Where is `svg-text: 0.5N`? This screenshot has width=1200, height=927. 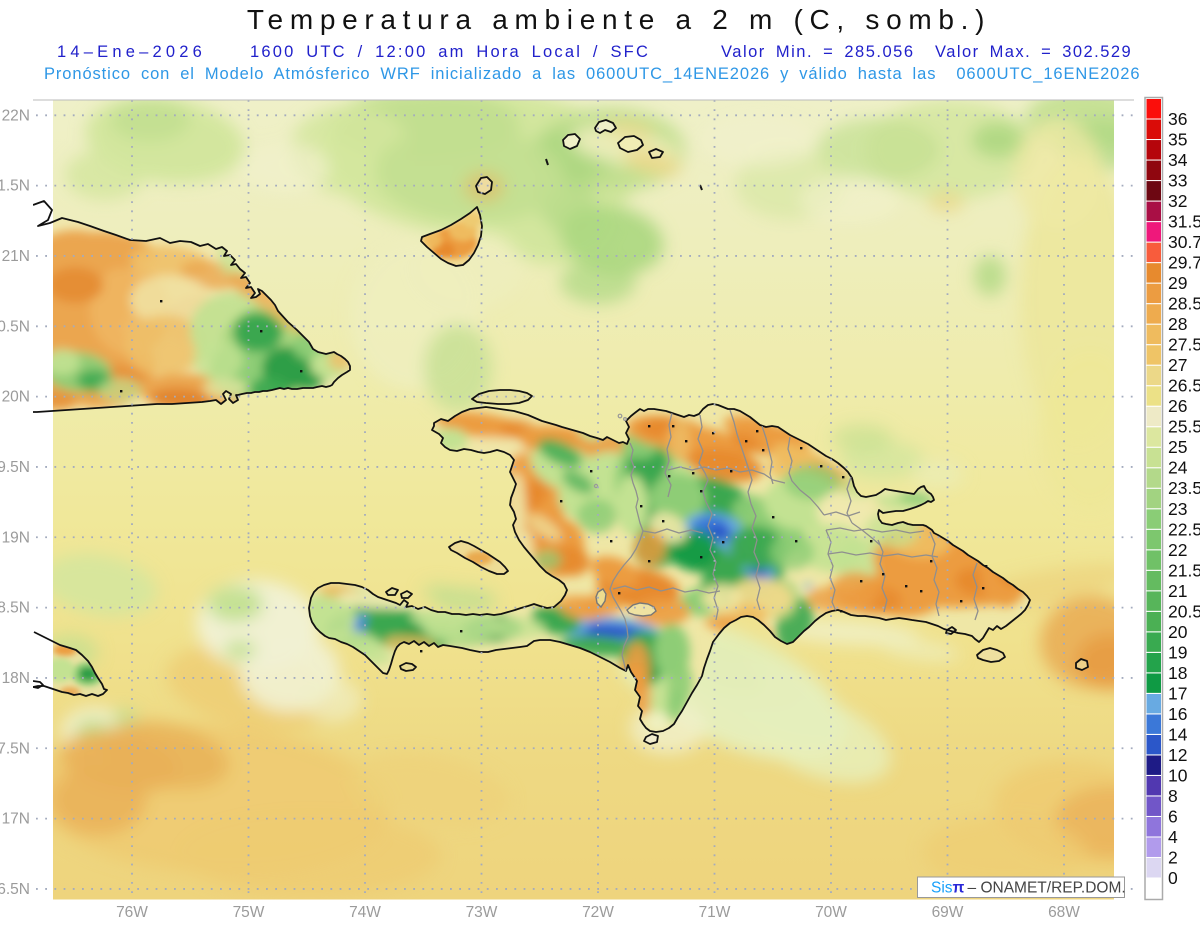 svg-text: 0.5N is located at coordinates (15, 326).